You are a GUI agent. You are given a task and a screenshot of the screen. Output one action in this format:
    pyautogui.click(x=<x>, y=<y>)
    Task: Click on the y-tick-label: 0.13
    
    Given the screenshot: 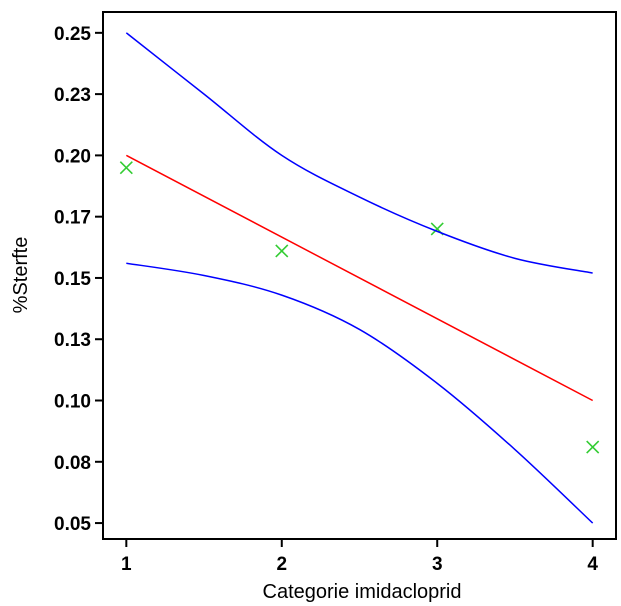 What is the action you would take?
    pyautogui.click(x=72, y=340)
    